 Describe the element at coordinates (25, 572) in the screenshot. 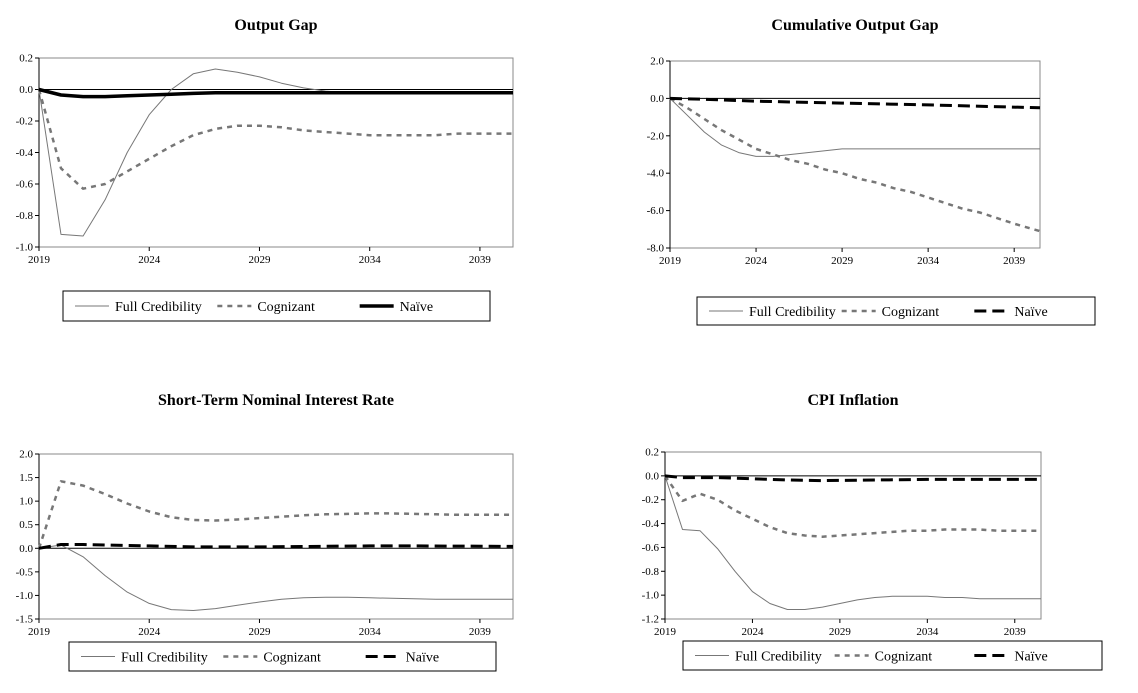

I see `y-tick-label: -0.5` at that location.